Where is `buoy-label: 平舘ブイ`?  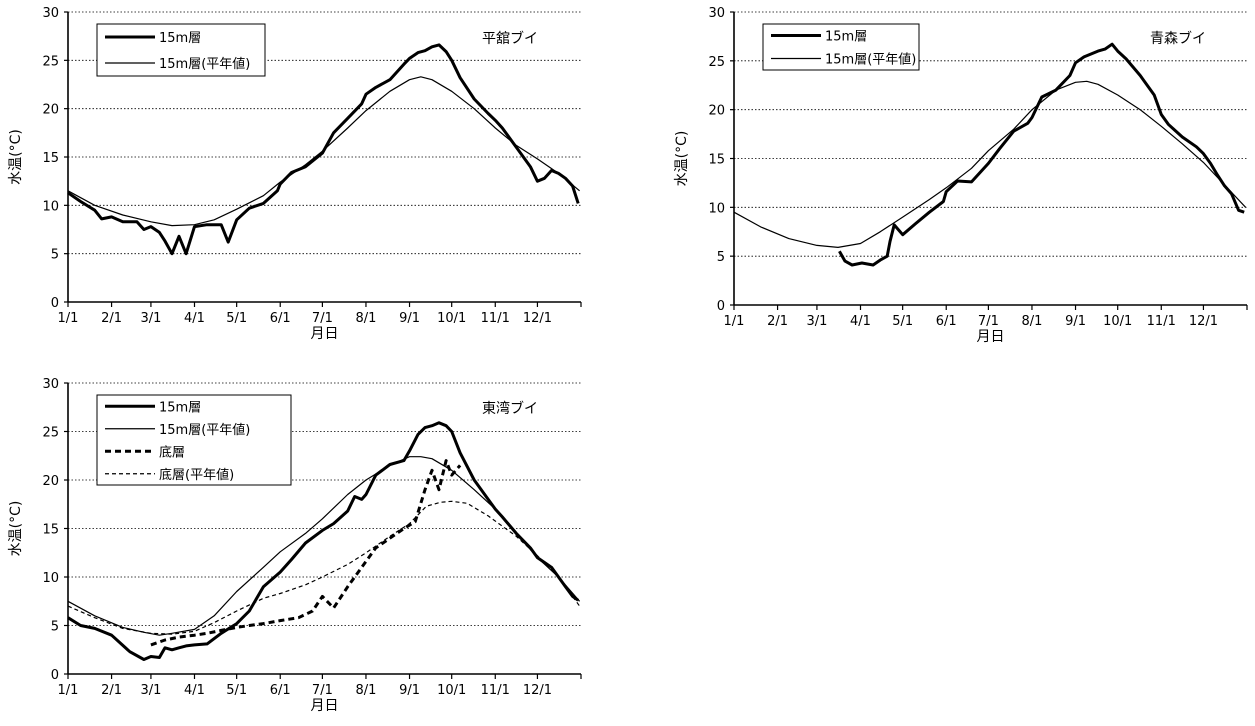
buoy-label: 平舘ブイ is located at coordinates (510, 38).